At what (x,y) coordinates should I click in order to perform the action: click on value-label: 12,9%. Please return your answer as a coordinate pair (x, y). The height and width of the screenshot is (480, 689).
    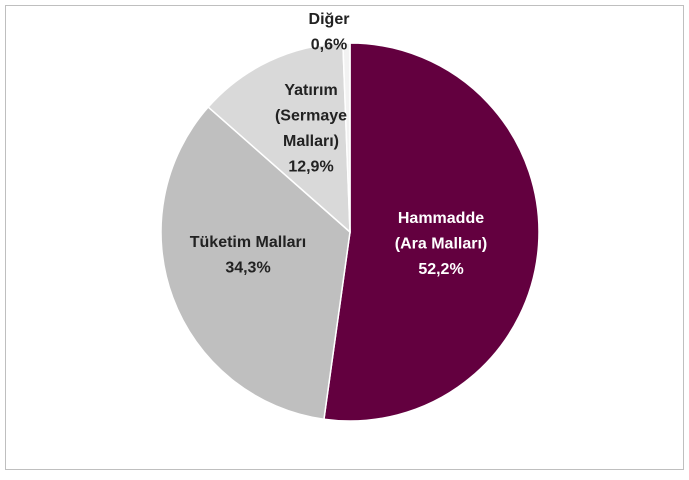
    Looking at the image, I should click on (310, 167).